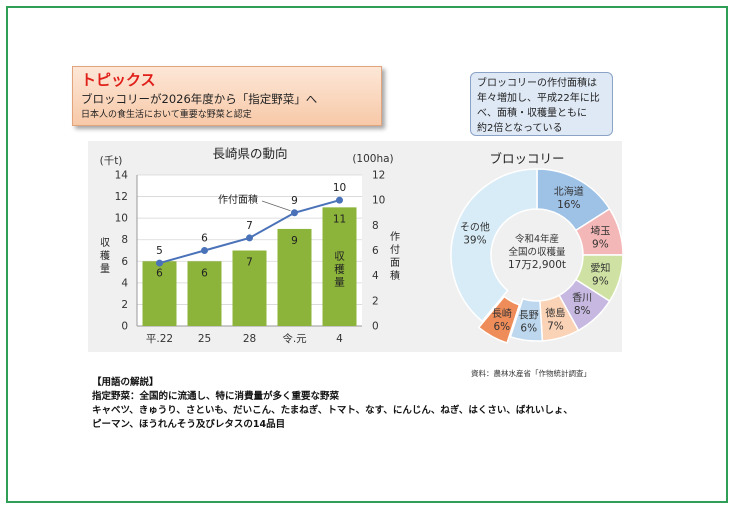  I want to click on y-left-unit: (千t), so click(111, 161).